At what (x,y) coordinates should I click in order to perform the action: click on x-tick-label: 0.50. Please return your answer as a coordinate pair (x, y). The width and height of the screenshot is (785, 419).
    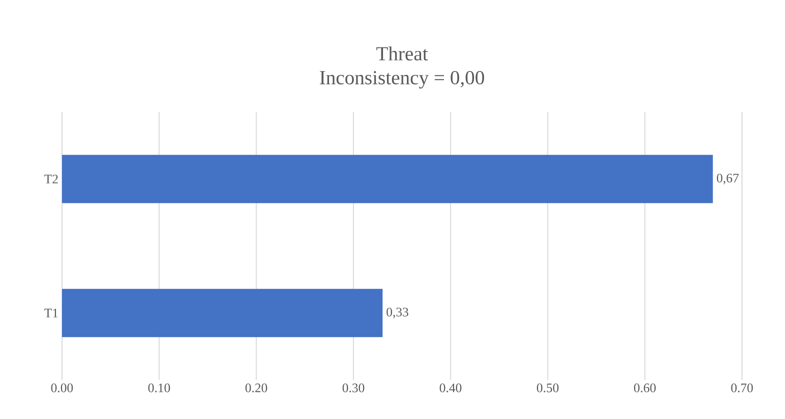
    Looking at the image, I should click on (547, 388).